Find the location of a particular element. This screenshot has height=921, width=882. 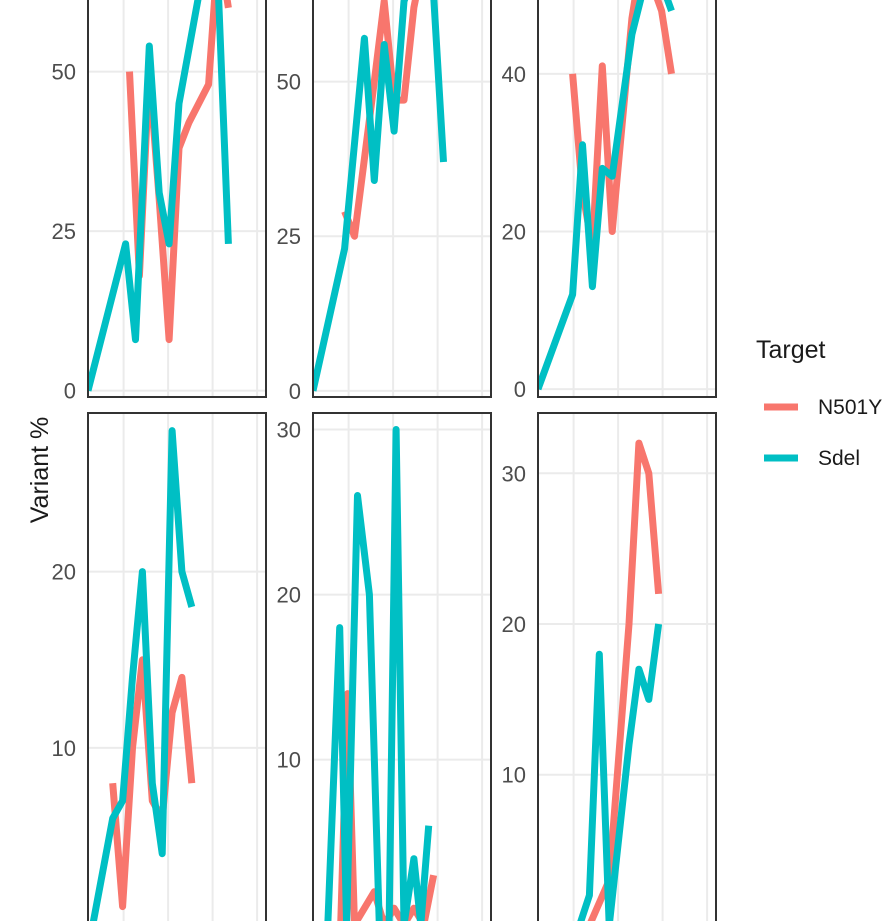

y-tick-label: 40 is located at coordinates (514, 74).